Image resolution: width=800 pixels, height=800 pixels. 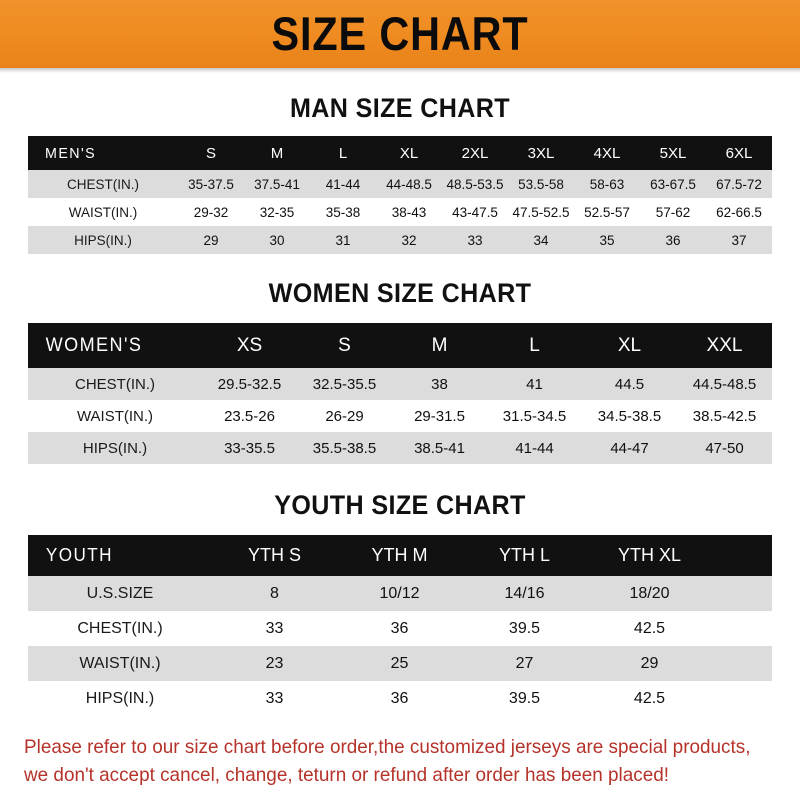 What do you see at coordinates (344, 384) in the screenshot?
I see `women-cell: 32.5-35.5` at bounding box center [344, 384].